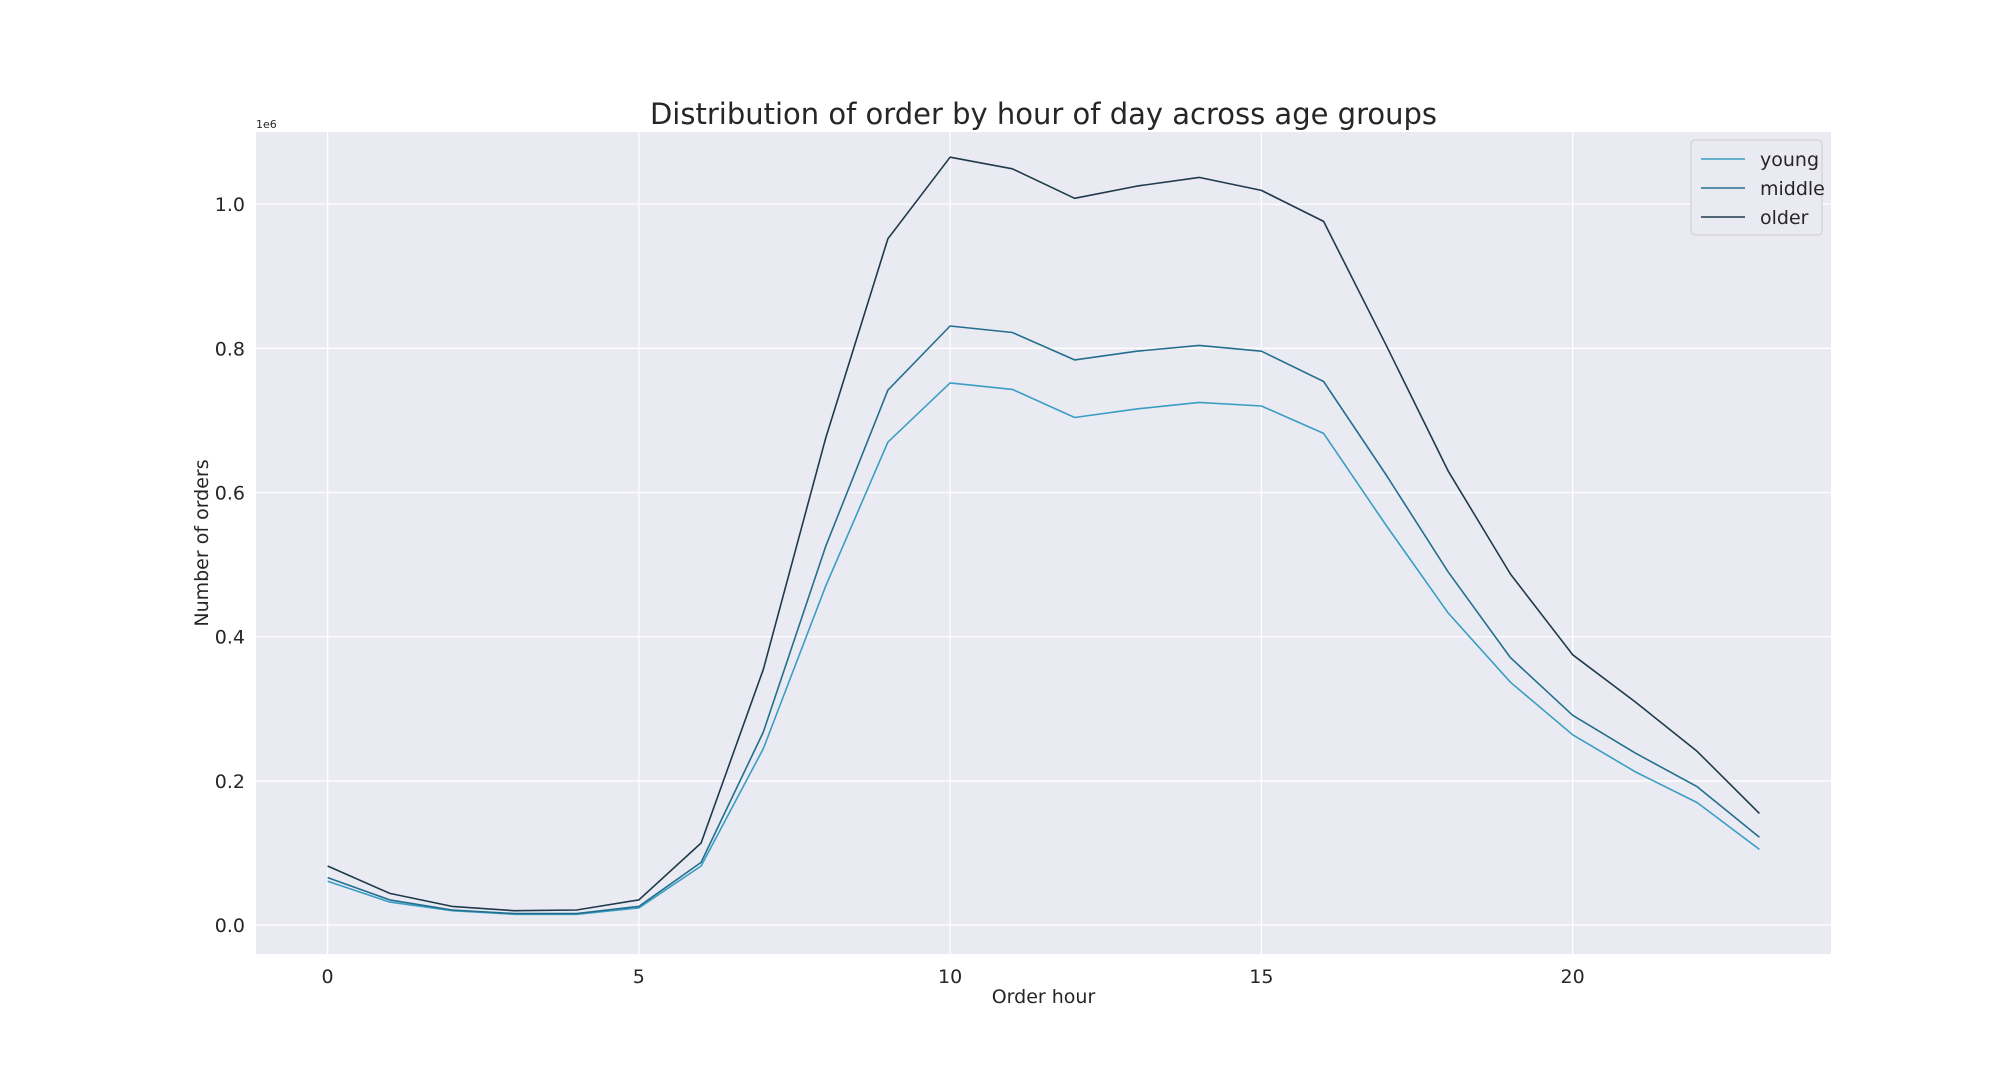 The height and width of the screenshot is (1080, 2016). I want to click on x-tick-label: 5, so click(639, 977).